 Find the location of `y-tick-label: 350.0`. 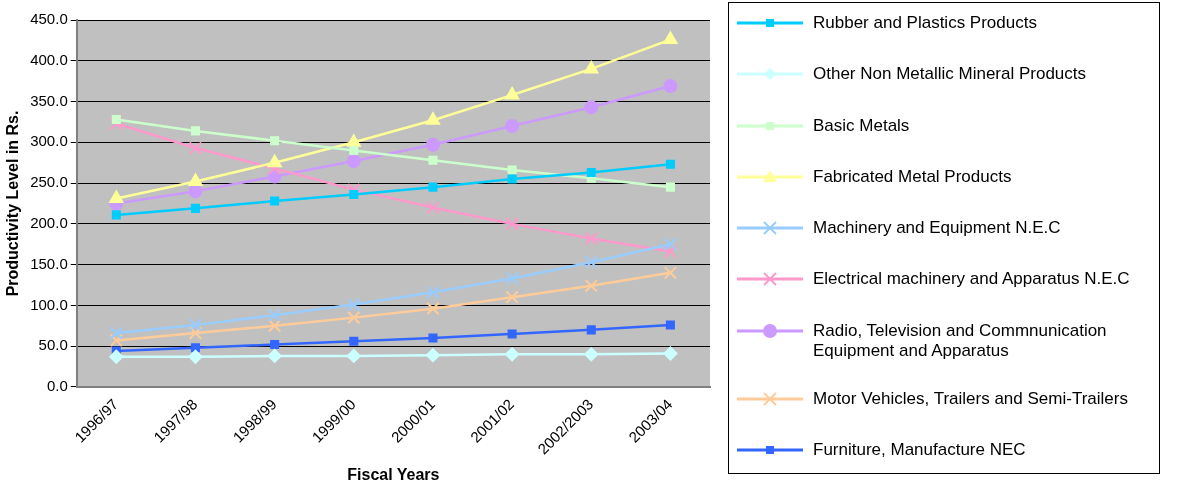

y-tick-label: 350.0 is located at coordinates (49, 100).